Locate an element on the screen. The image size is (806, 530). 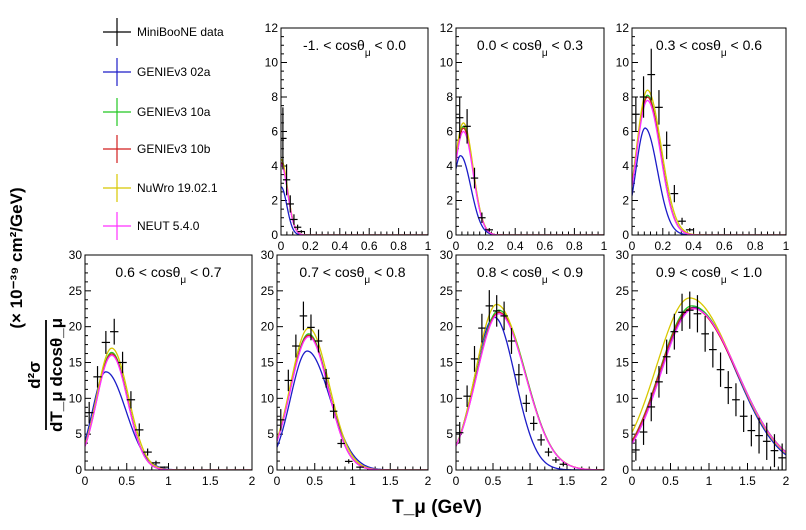
y-tick-label: 8 is located at coordinates (625, 97).